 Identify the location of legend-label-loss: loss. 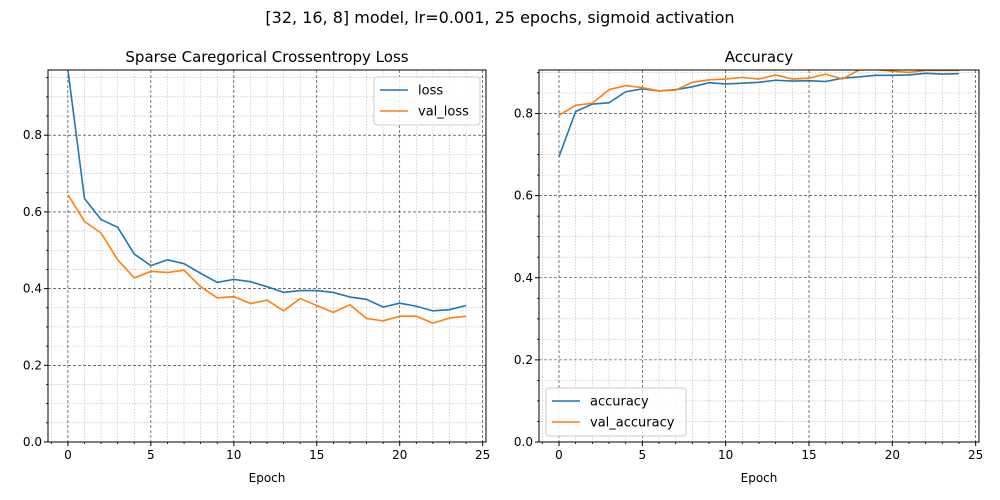
(430, 91).